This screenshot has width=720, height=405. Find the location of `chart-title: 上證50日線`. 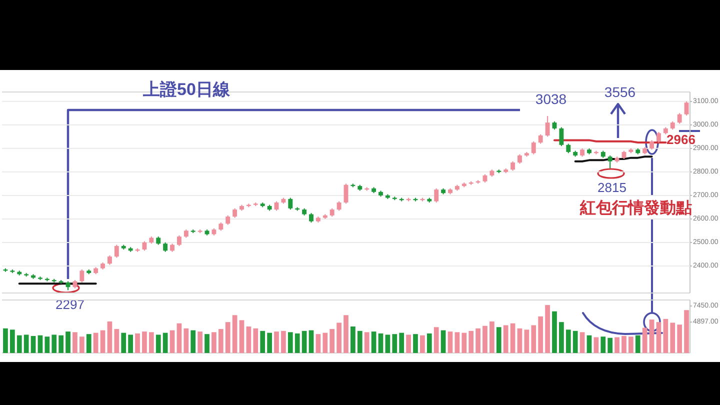

chart-title: 上證50日線 is located at coordinates (186, 89).